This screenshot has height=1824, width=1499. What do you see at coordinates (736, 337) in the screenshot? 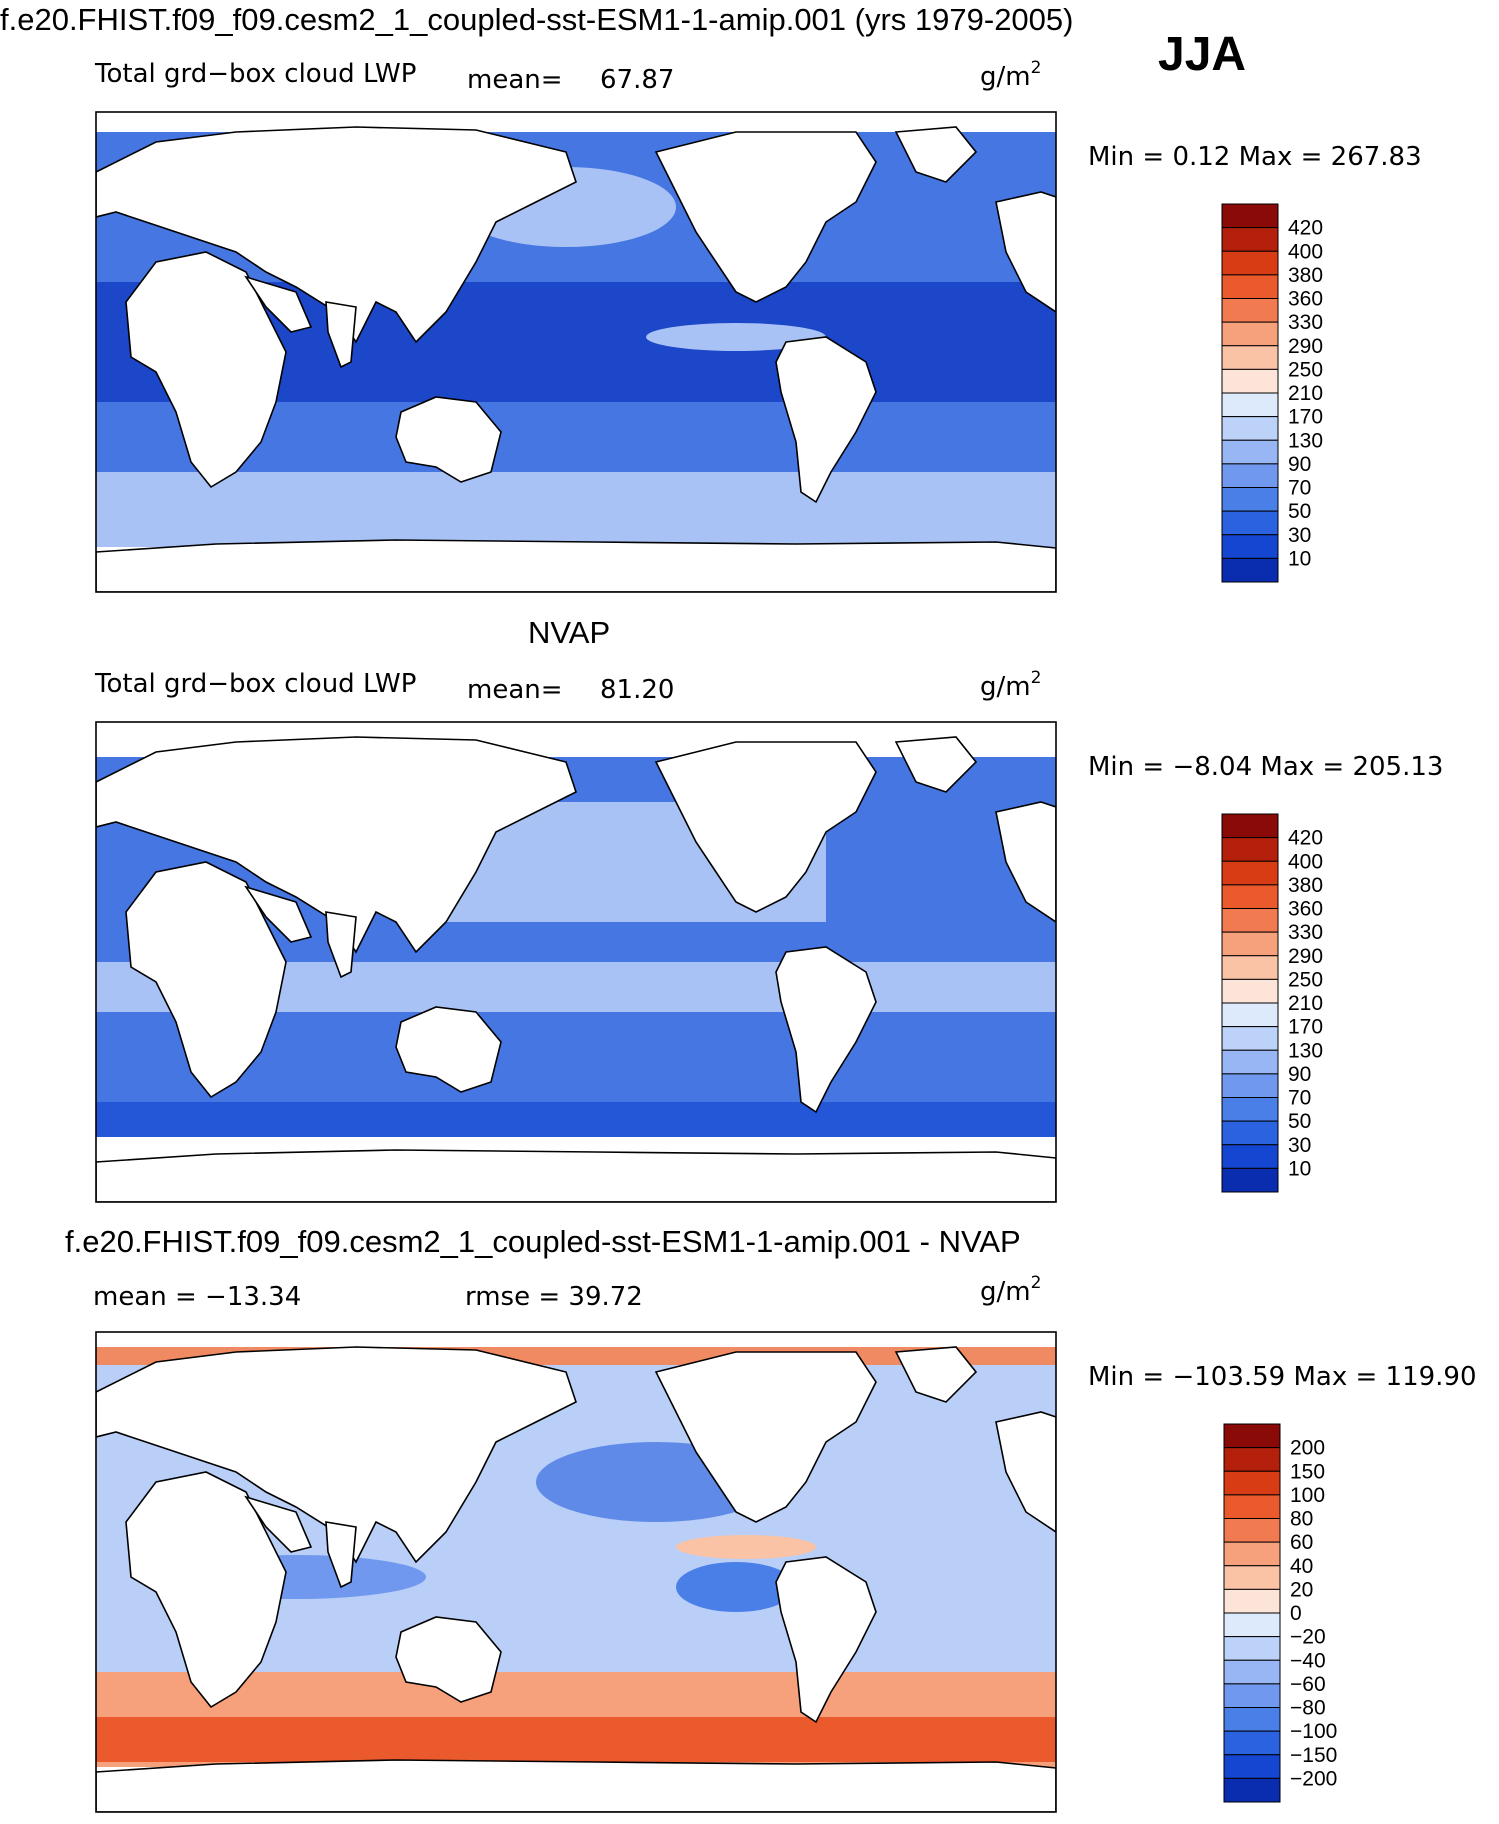
I see `ocean-patch` at bounding box center [736, 337].